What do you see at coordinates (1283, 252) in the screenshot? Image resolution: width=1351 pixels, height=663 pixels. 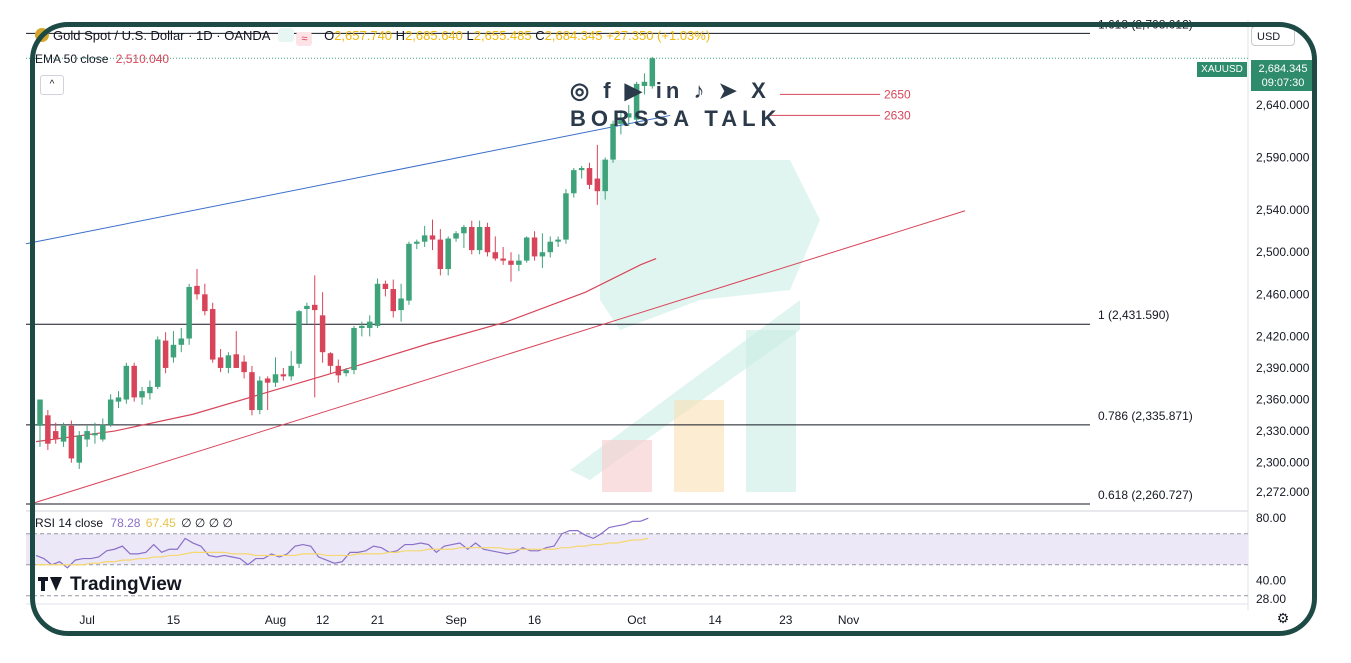 I see `price-axis-tick-label: 2,500.000` at bounding box center [1283, 252].